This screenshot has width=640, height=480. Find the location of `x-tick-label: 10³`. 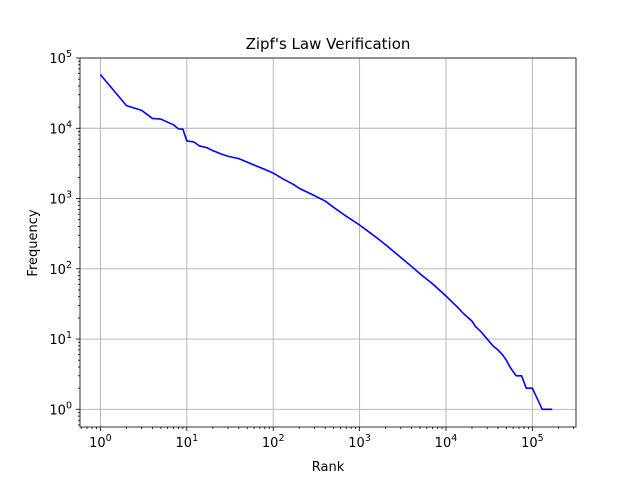

x-tick-label: 10³ is located at coordinates (359, 442).